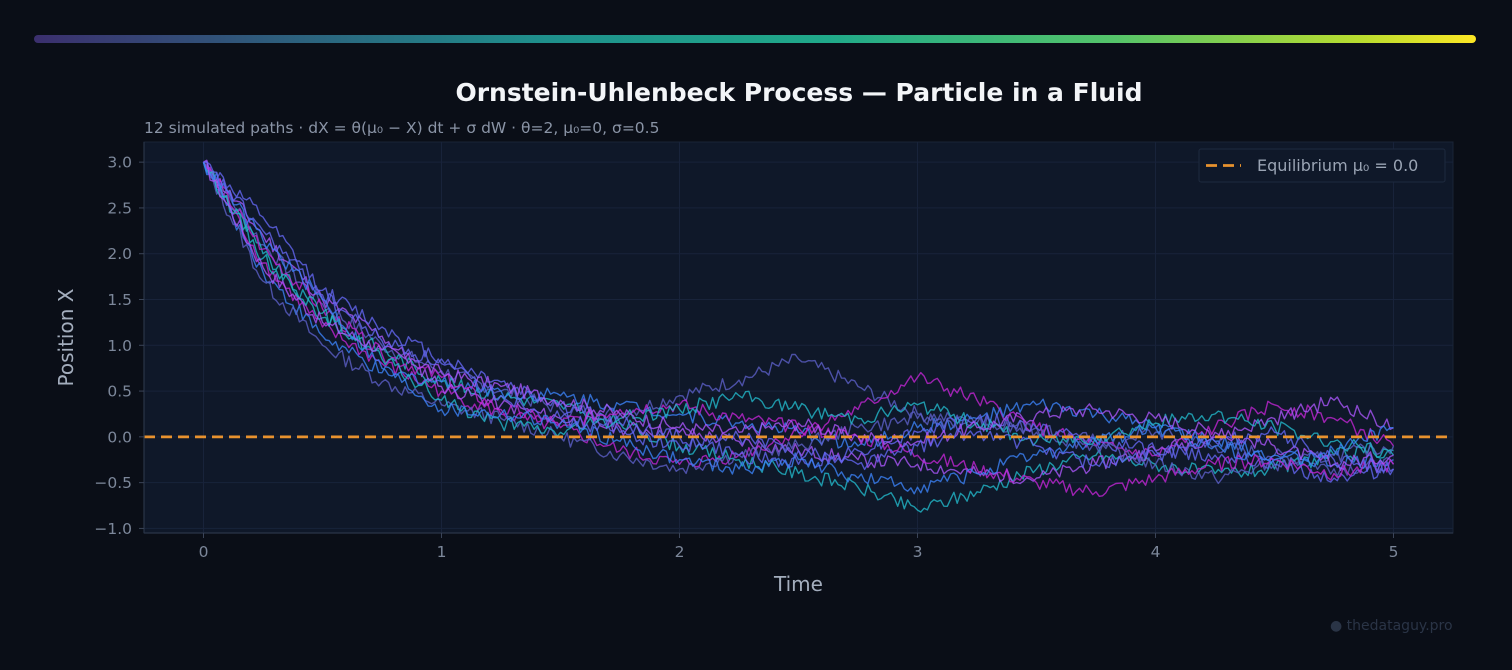  What do you see at coordinates (66, 337) in the screenshot?
I see `y-axis-label: Position X` at bounding box center [66, 337].